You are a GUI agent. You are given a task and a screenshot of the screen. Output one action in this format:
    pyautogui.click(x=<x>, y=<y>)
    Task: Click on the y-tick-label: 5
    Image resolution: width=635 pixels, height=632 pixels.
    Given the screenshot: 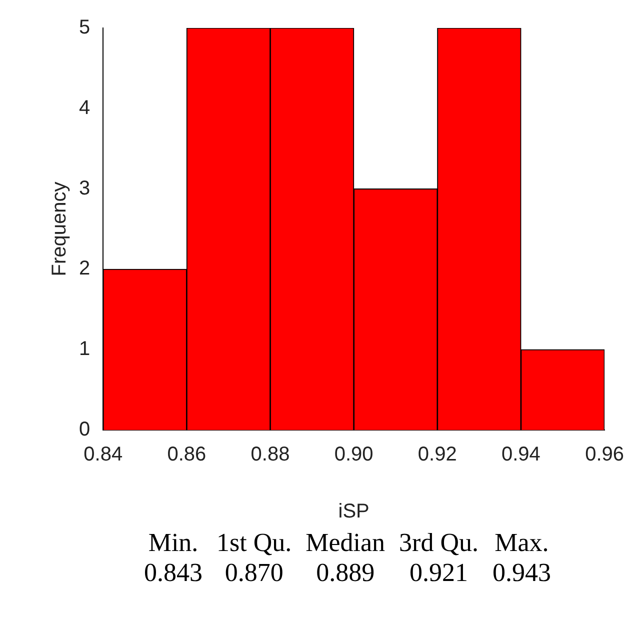 What is the action you would take?
    pyautogui.click(x=84, y=27)
    